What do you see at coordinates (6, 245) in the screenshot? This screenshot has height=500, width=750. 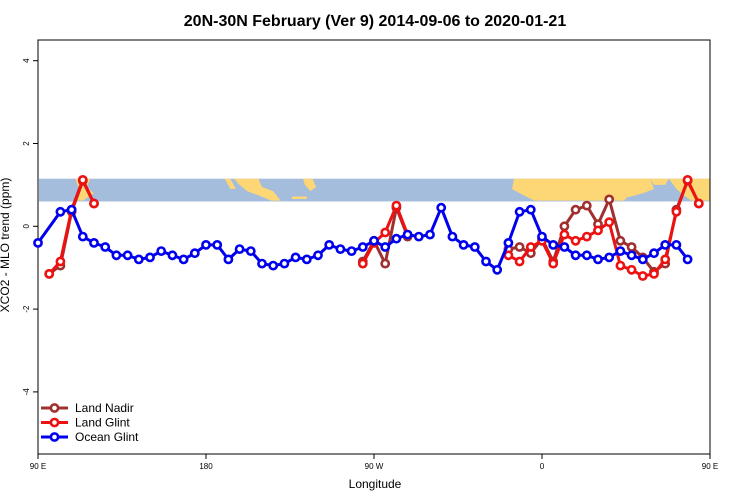 I see `y-axis-label: XCO2 - MLO trend (ppm)` at bounding box center [6, 245].